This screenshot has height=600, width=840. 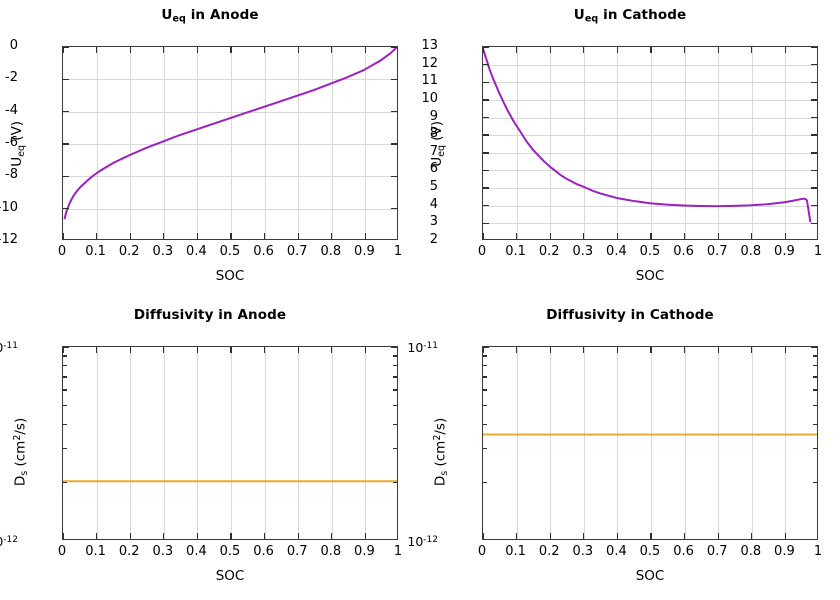 What do you see at coordinates (9, 207) in the screenshot?
I see `y-axis-tick-label: -10` at bounding box center [9, 207].